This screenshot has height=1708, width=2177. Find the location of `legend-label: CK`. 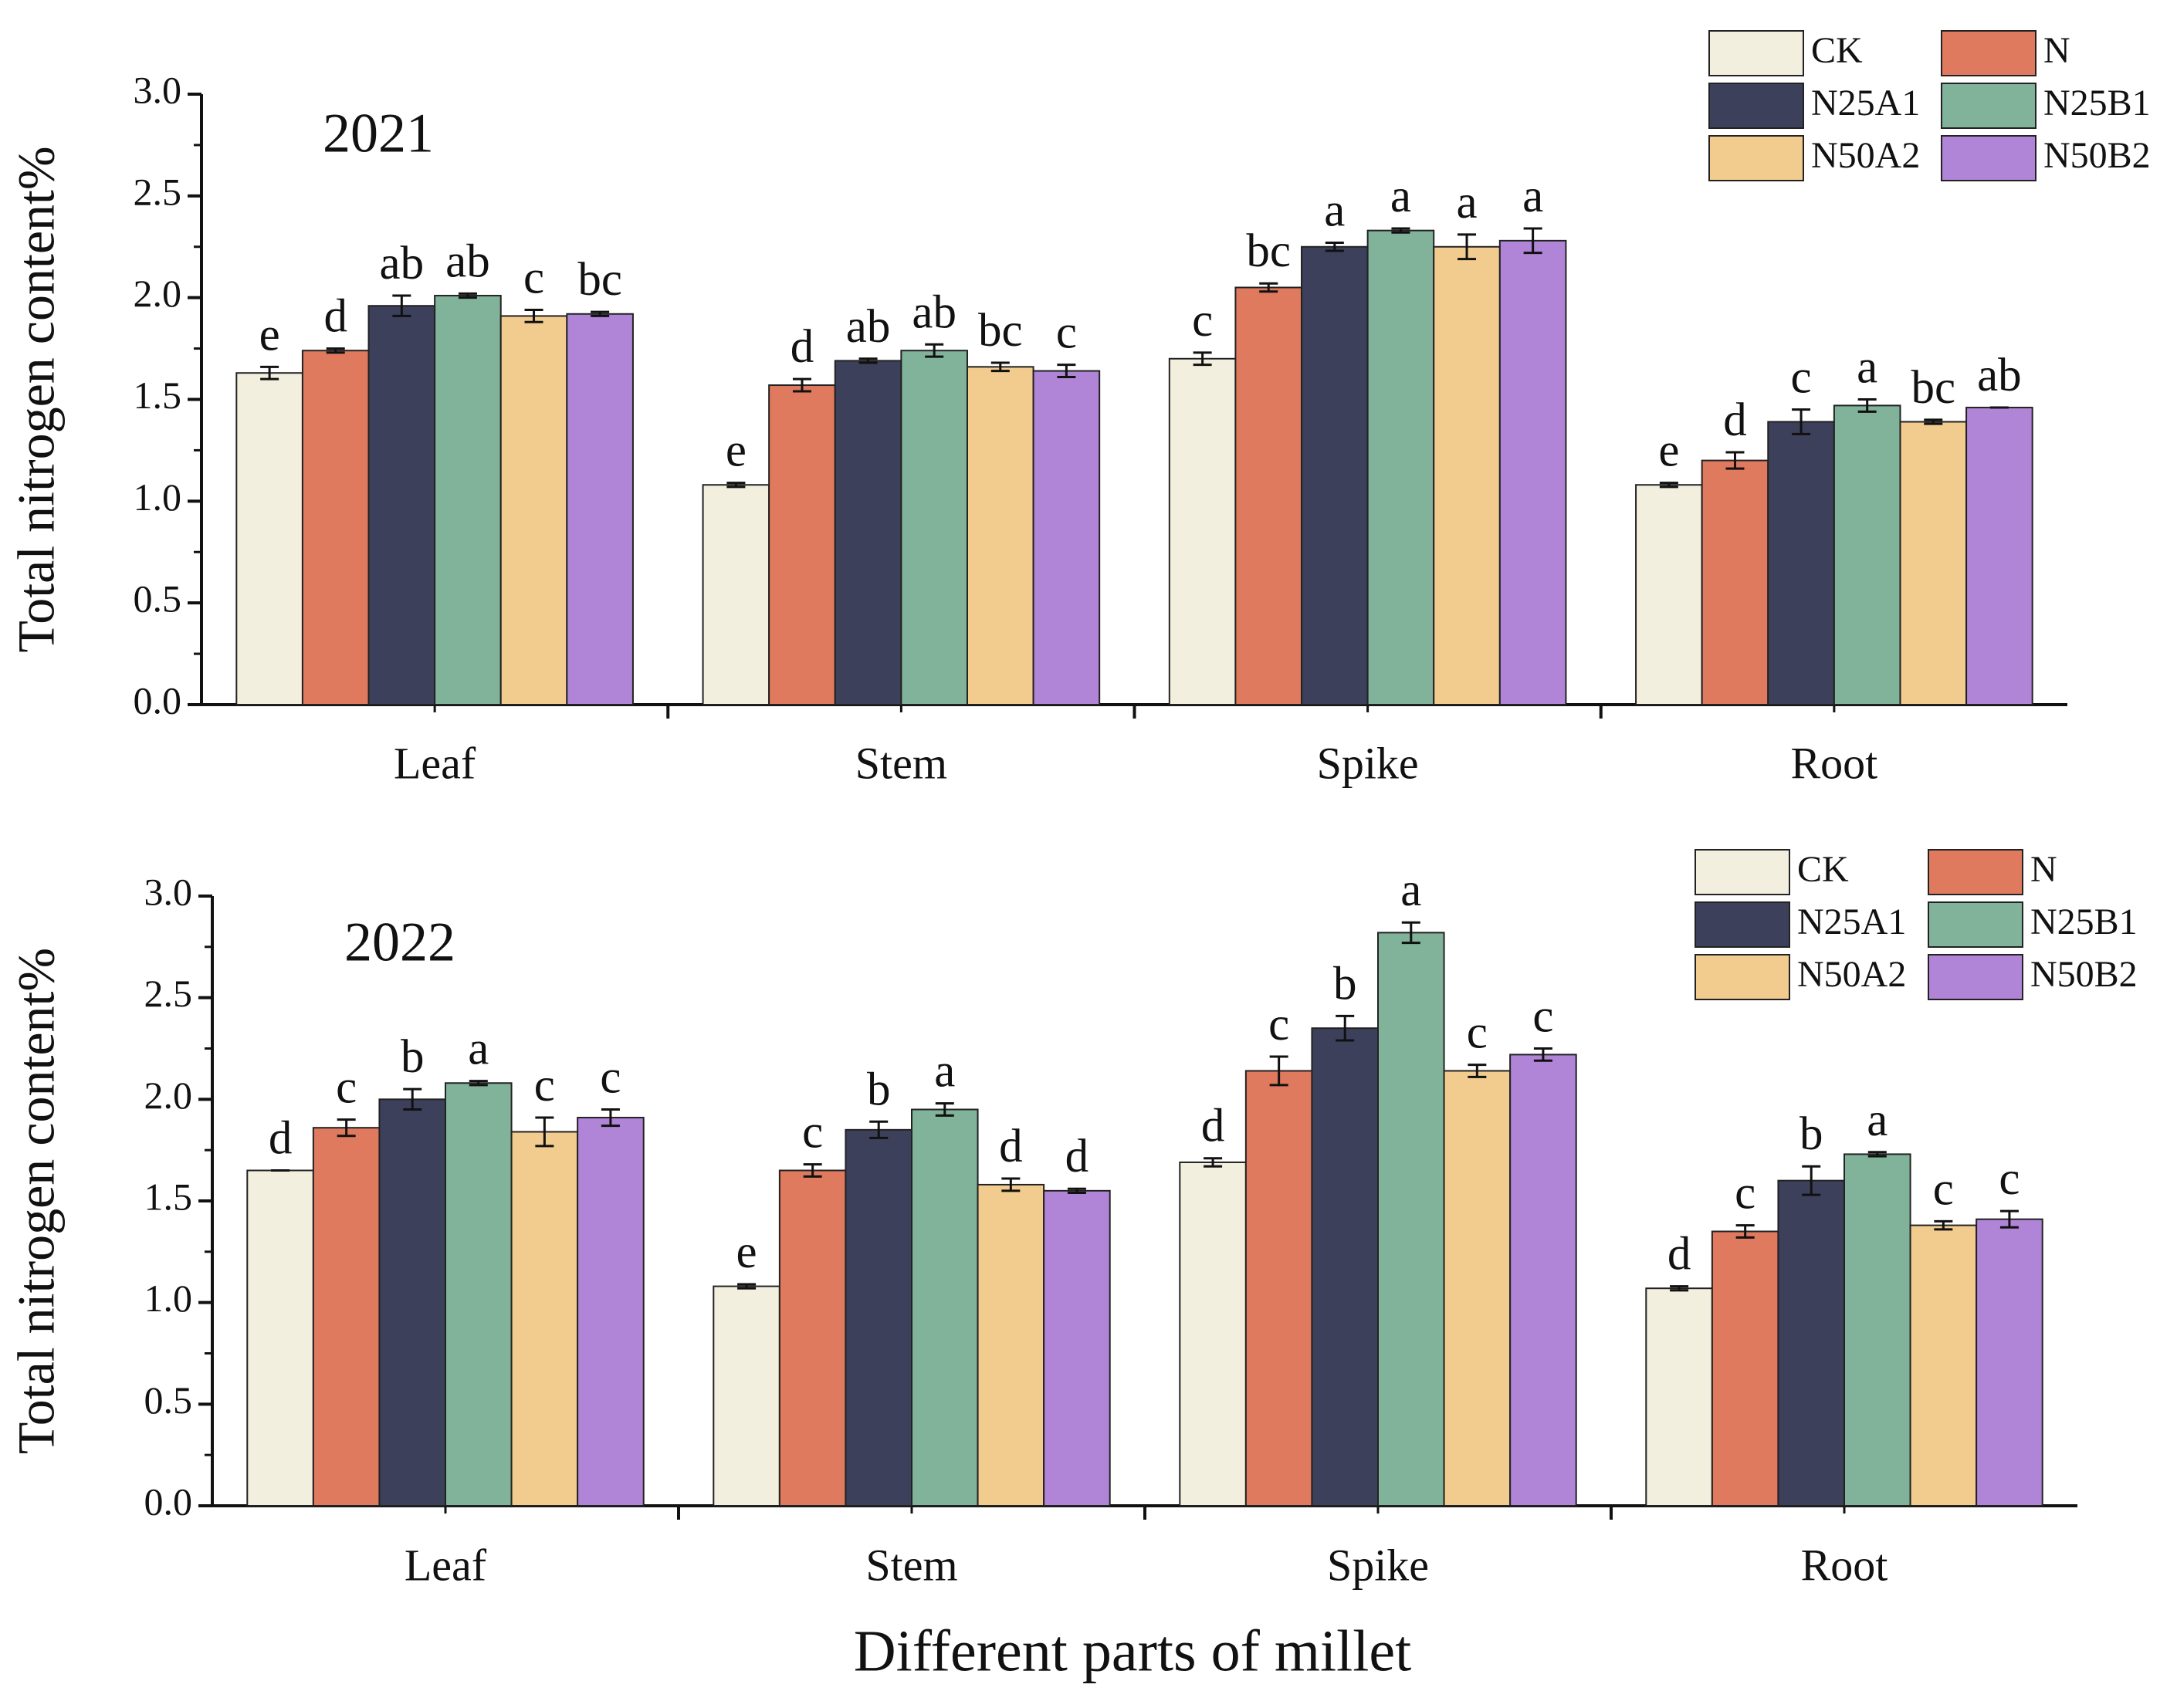

legend-label: CK is located at coordinates (1823, 869).